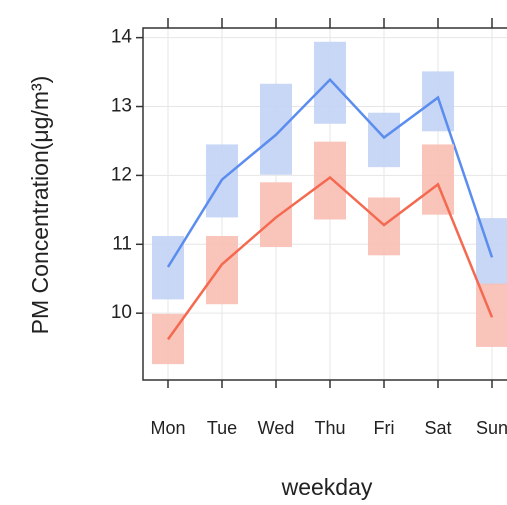 The image size is (507, 505). What do you see at coordinates (121, 106) in the screenshot?
I see `y-tick-label: 13` at bounding box center [121, 106].